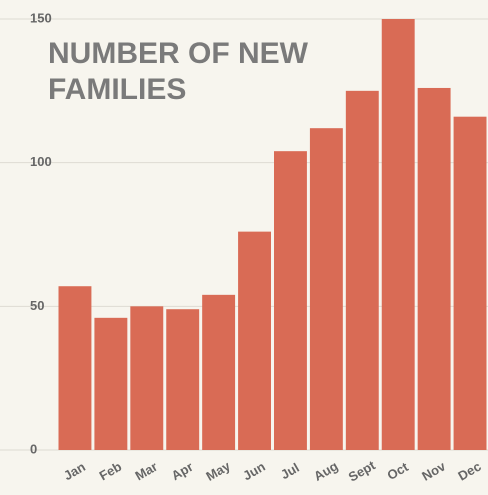 This screenshot has width=488, height=495. Describe the element at coordinates (33, 448) in the screenshot. I see `y-tick-label: 0` at that location.